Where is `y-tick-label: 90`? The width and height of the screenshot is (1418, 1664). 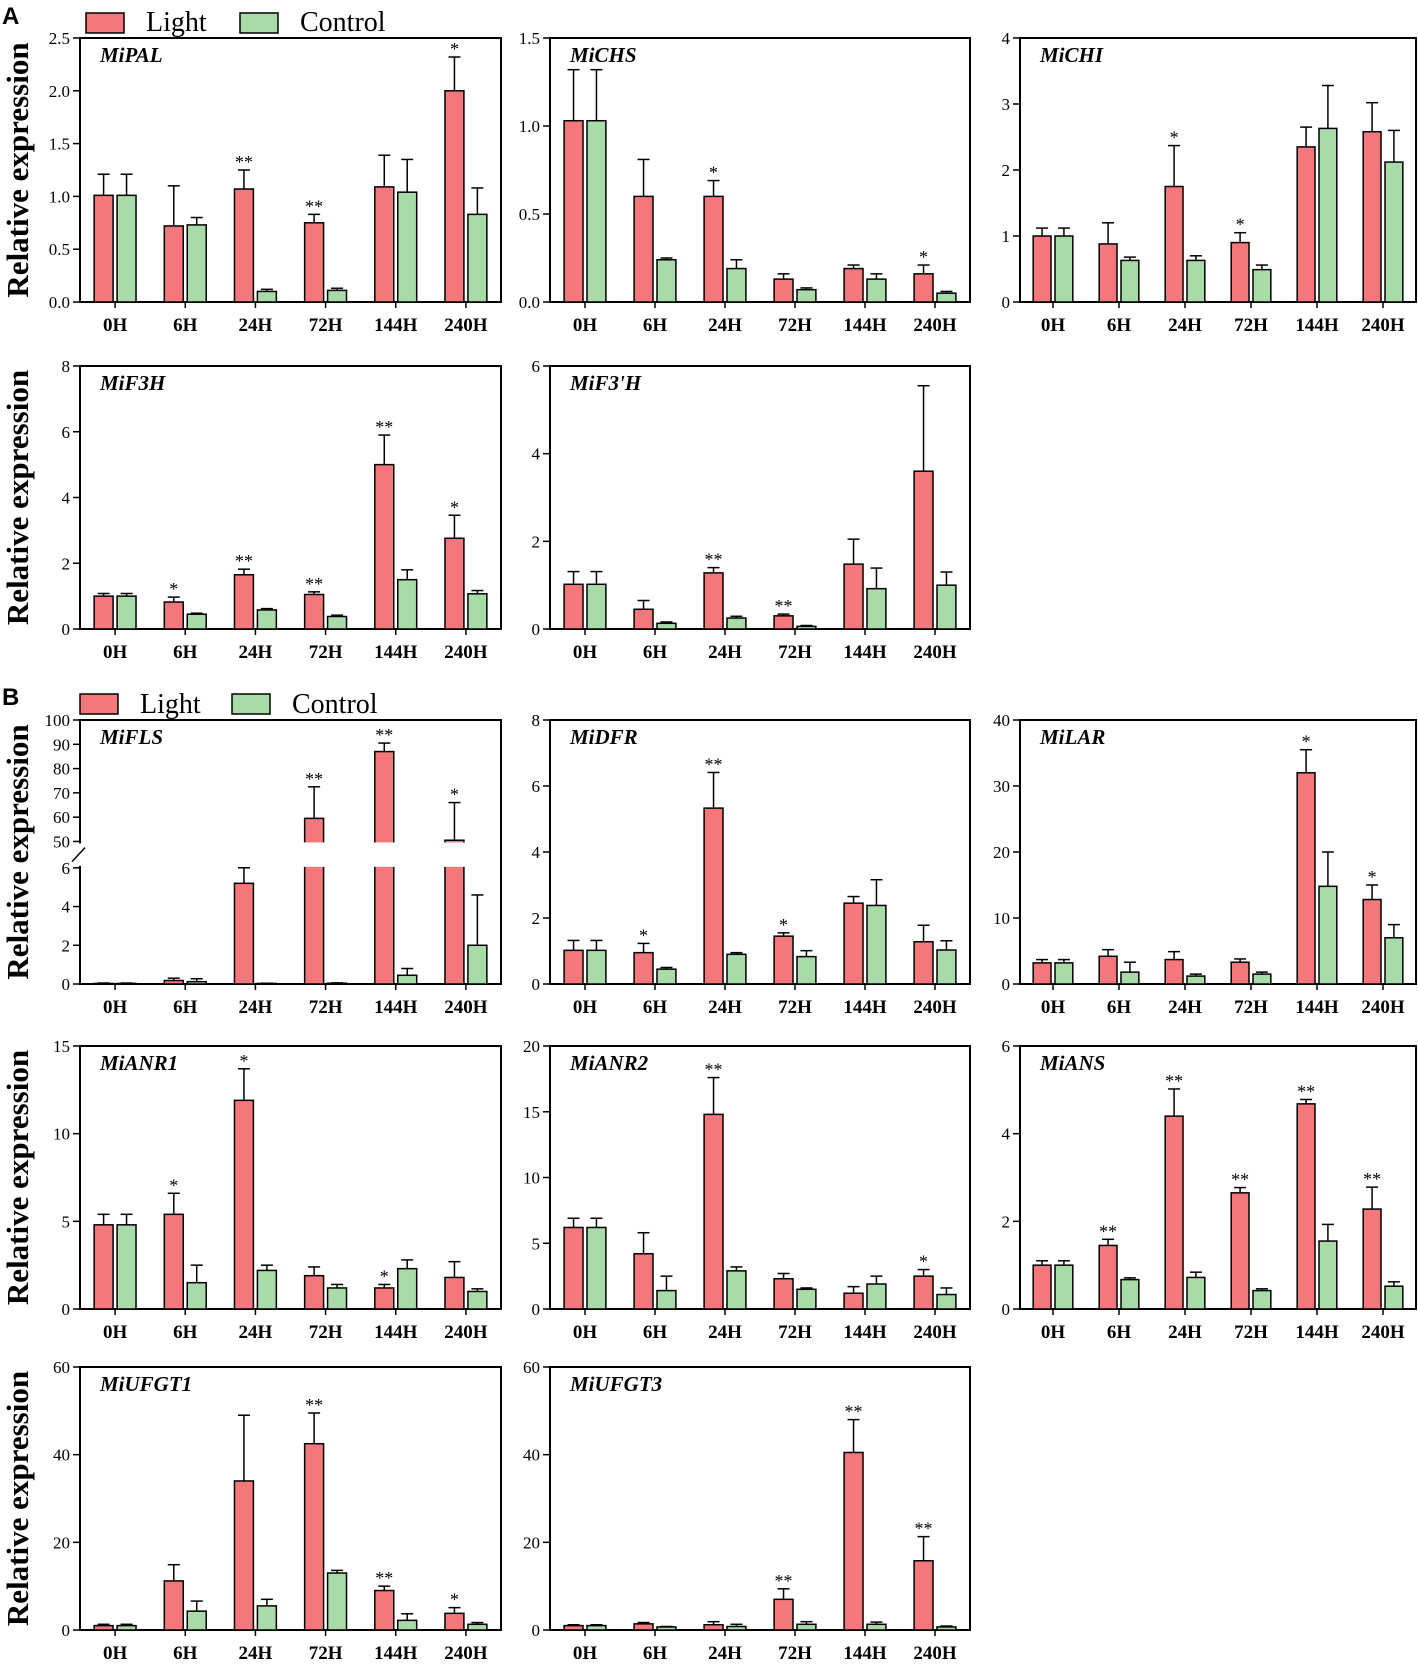 y-tick-label: 90 is located at coordinates (61, 744).